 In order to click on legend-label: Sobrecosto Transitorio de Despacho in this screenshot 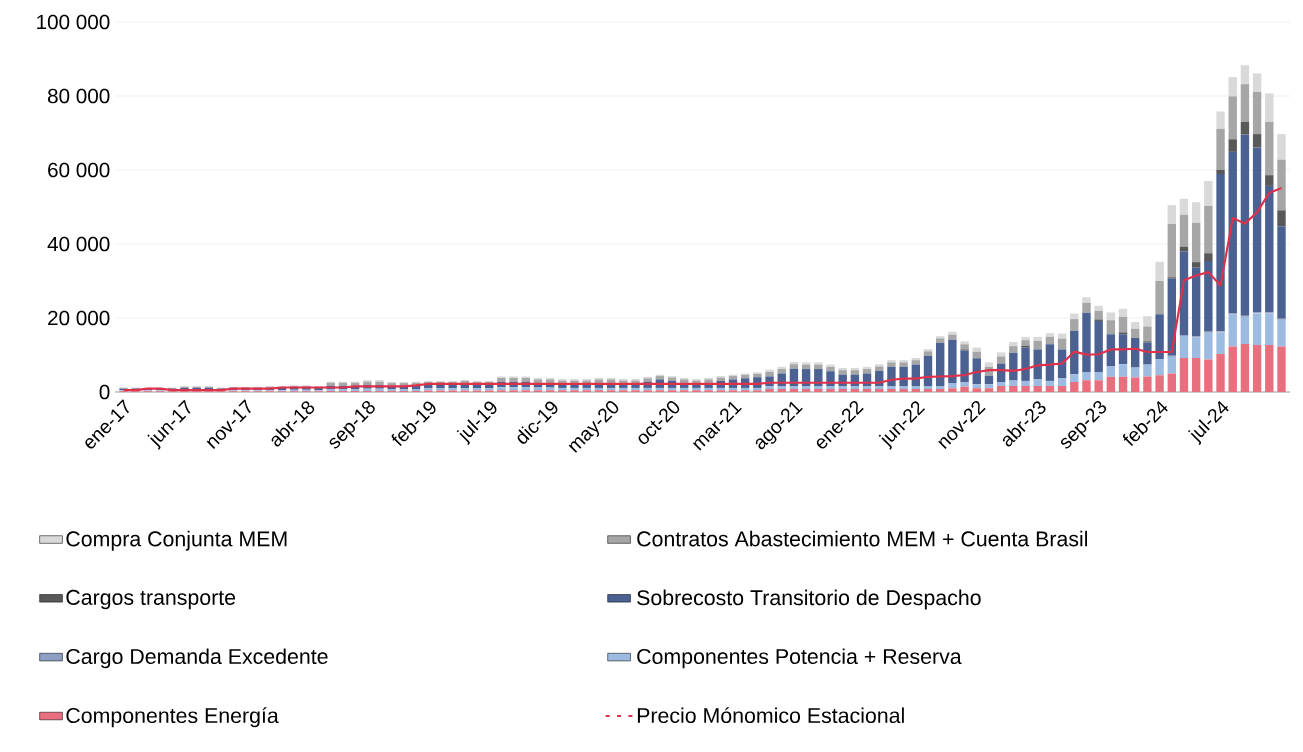, I will do `click(809, 599)`.